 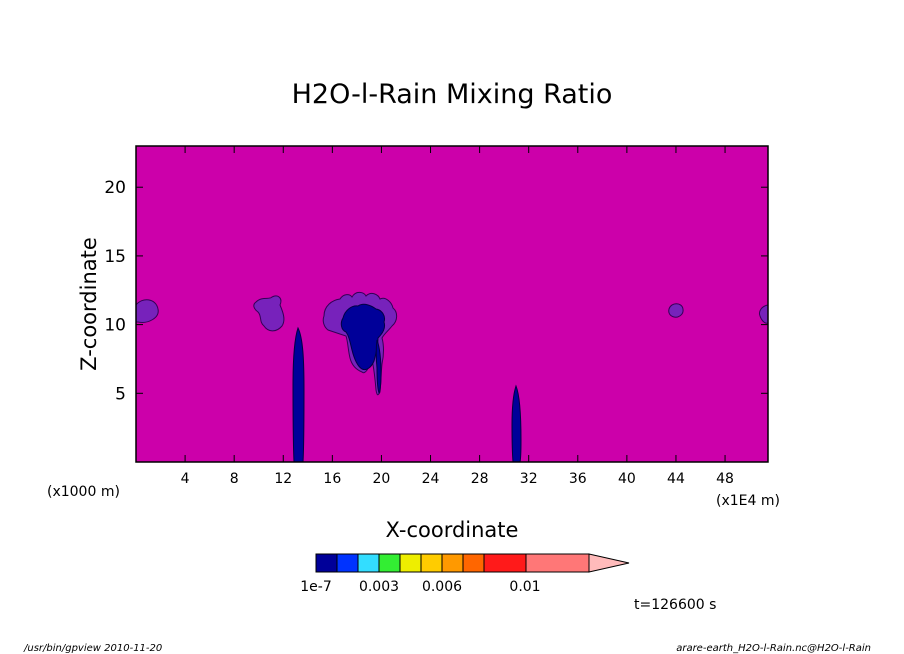 I want to click on x-unit-right: (x1E4 m), so click(x=748, y=501).